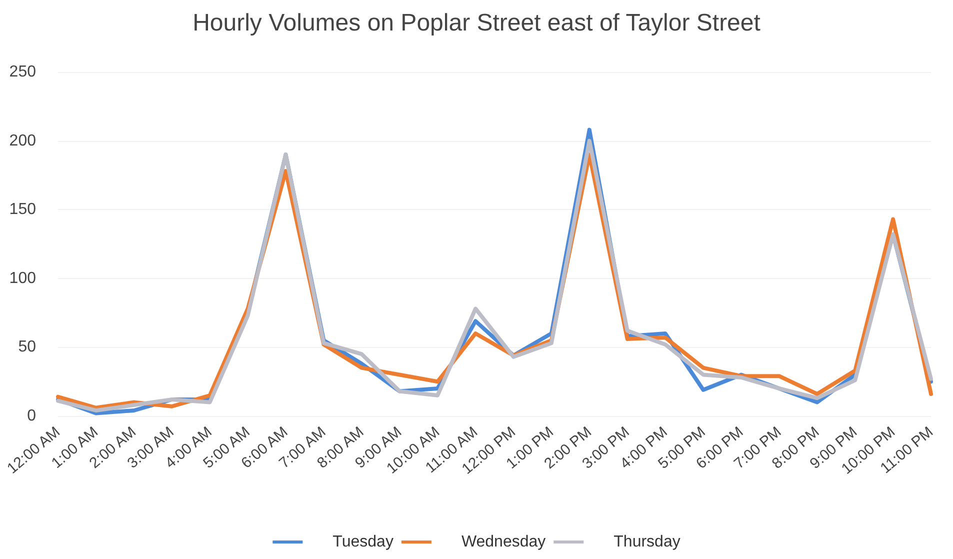  What do you see at coordinates (22, 141) in the screenshot?
I see `y-tick-label: 200` at bounding box center [22, 141].